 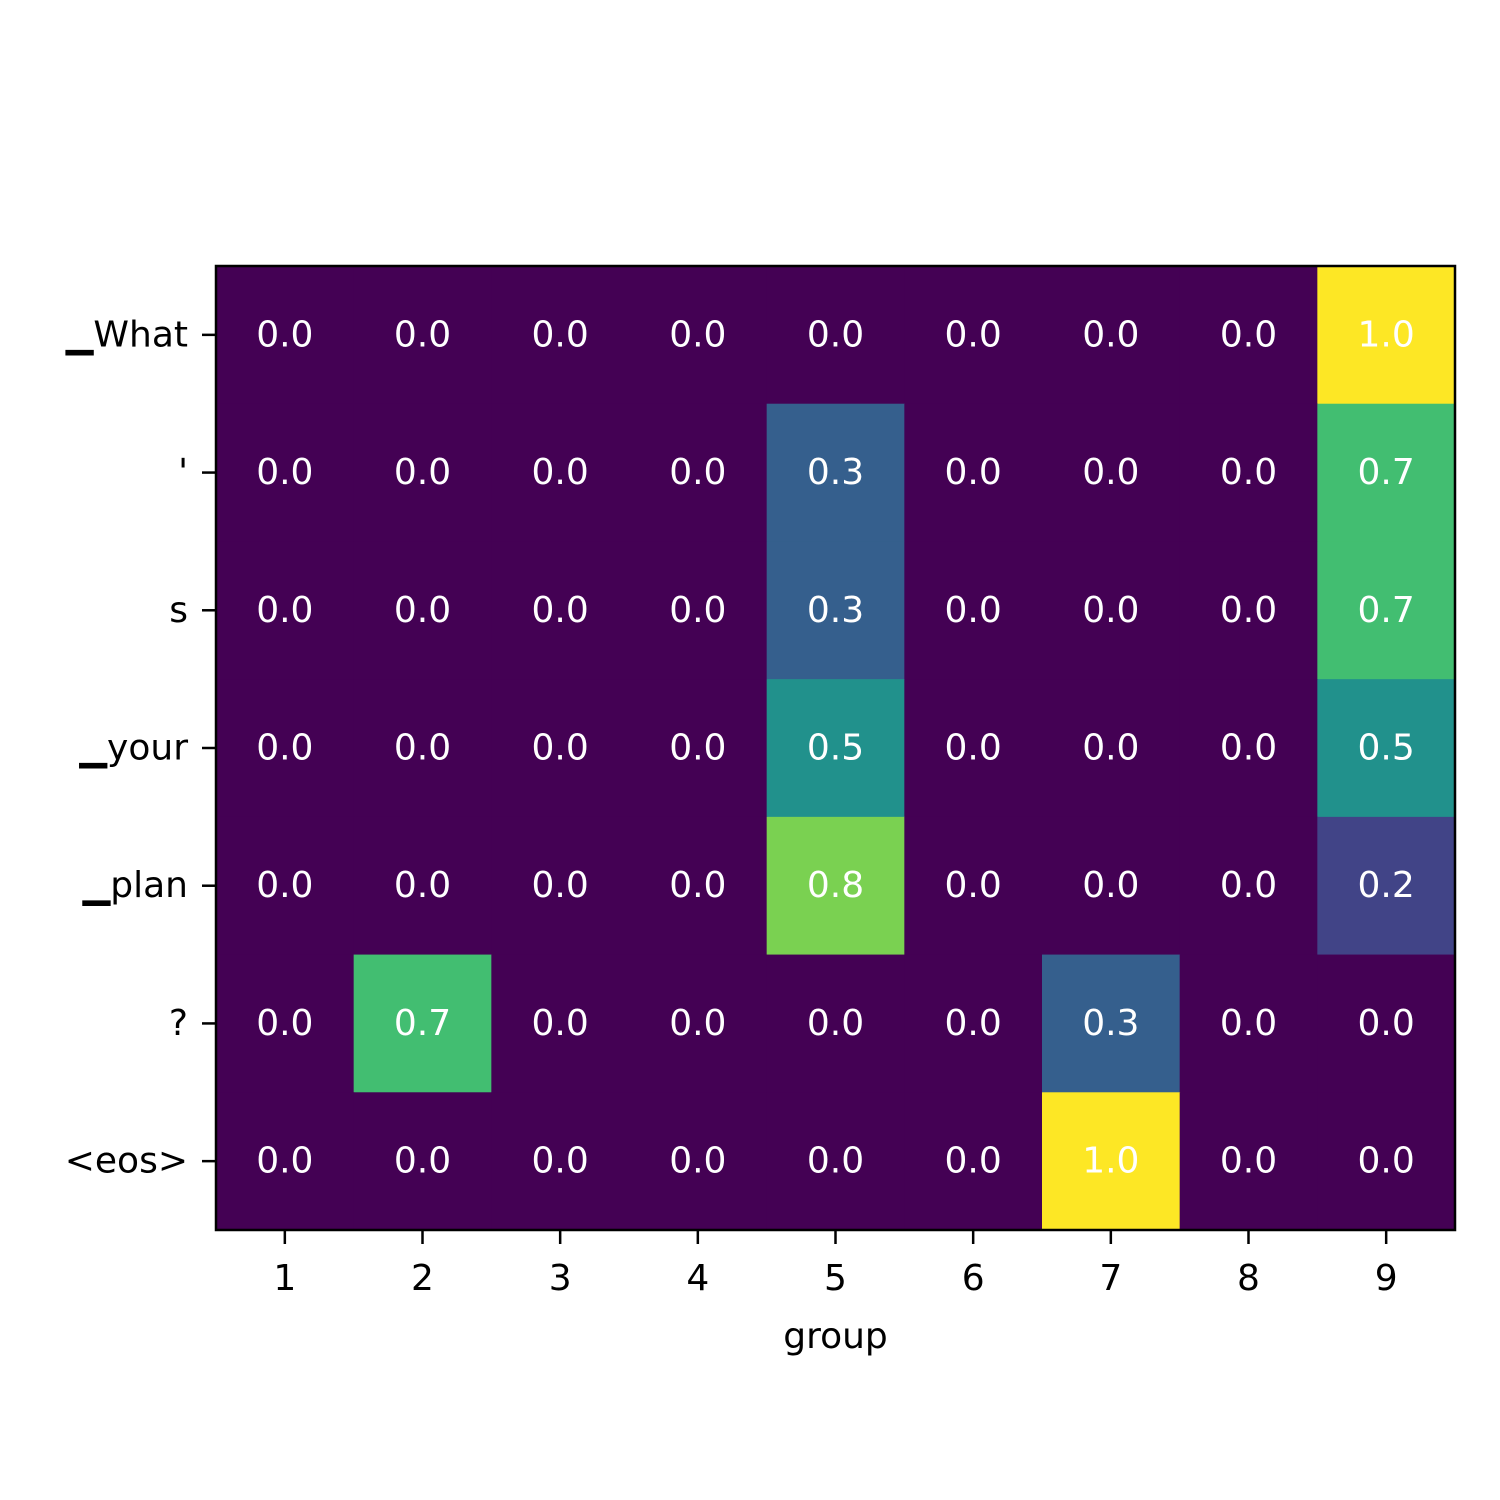 What do you see at coordinates (178, 610) in the screenshot?
I see `y-tick-label: s` at bounding box center [178, 610].